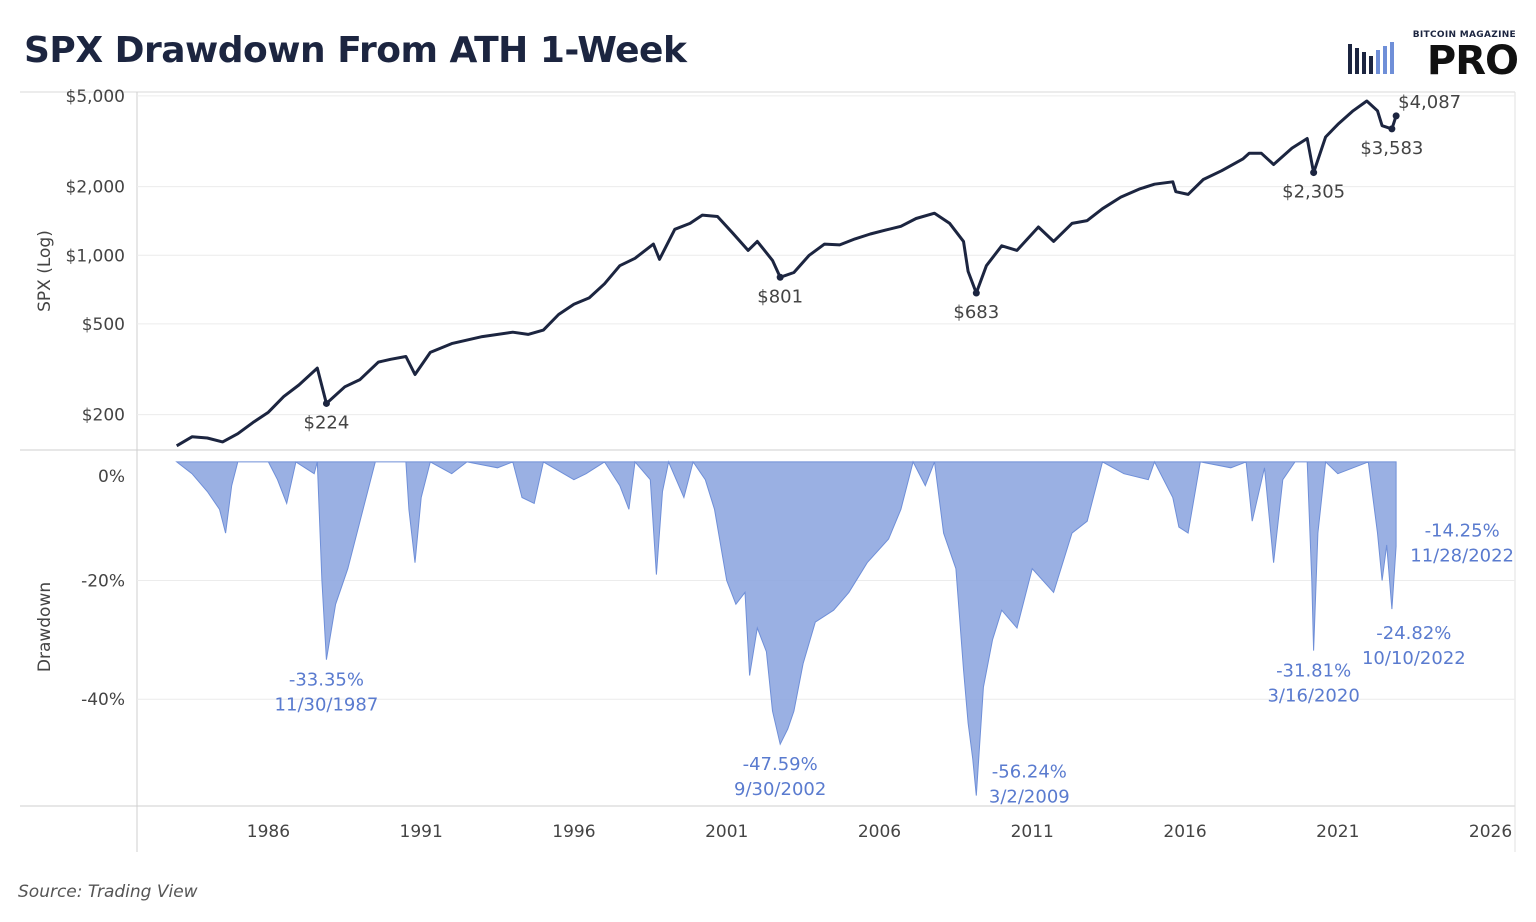 Image resolution: width=1536 pixels, height=922 pixels. Describe the element at coordinates (1462, 530) in the screenshot. I see `drawdown-annotation-value: -14.25%` at that location.